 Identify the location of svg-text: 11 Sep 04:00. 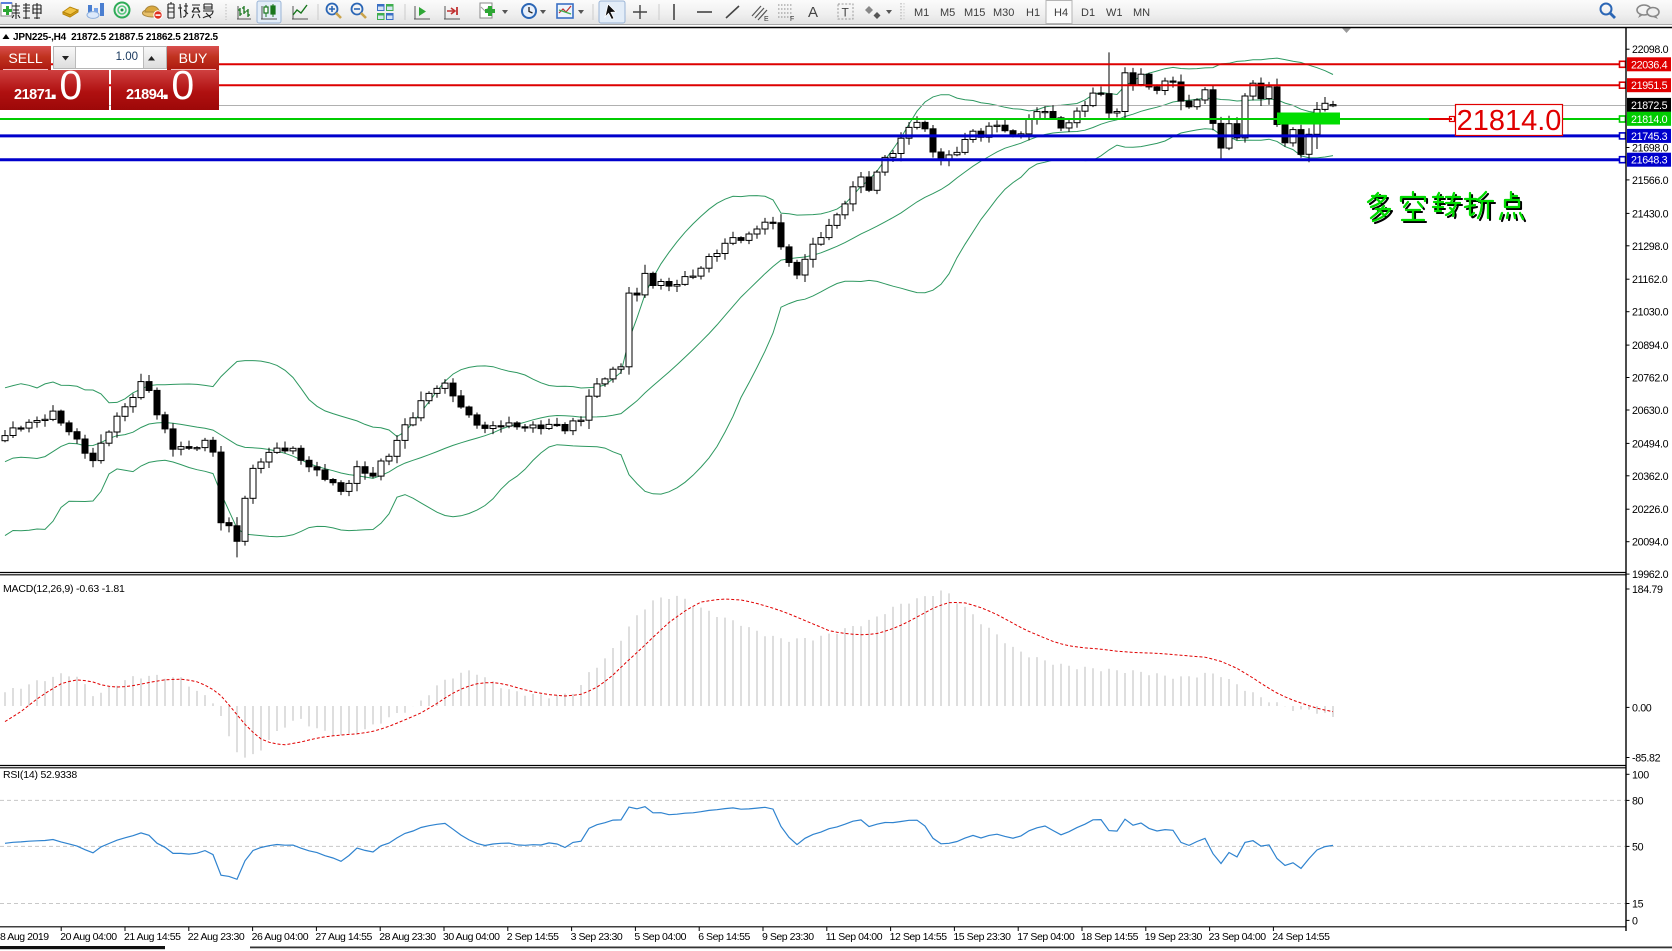
(854, 937).